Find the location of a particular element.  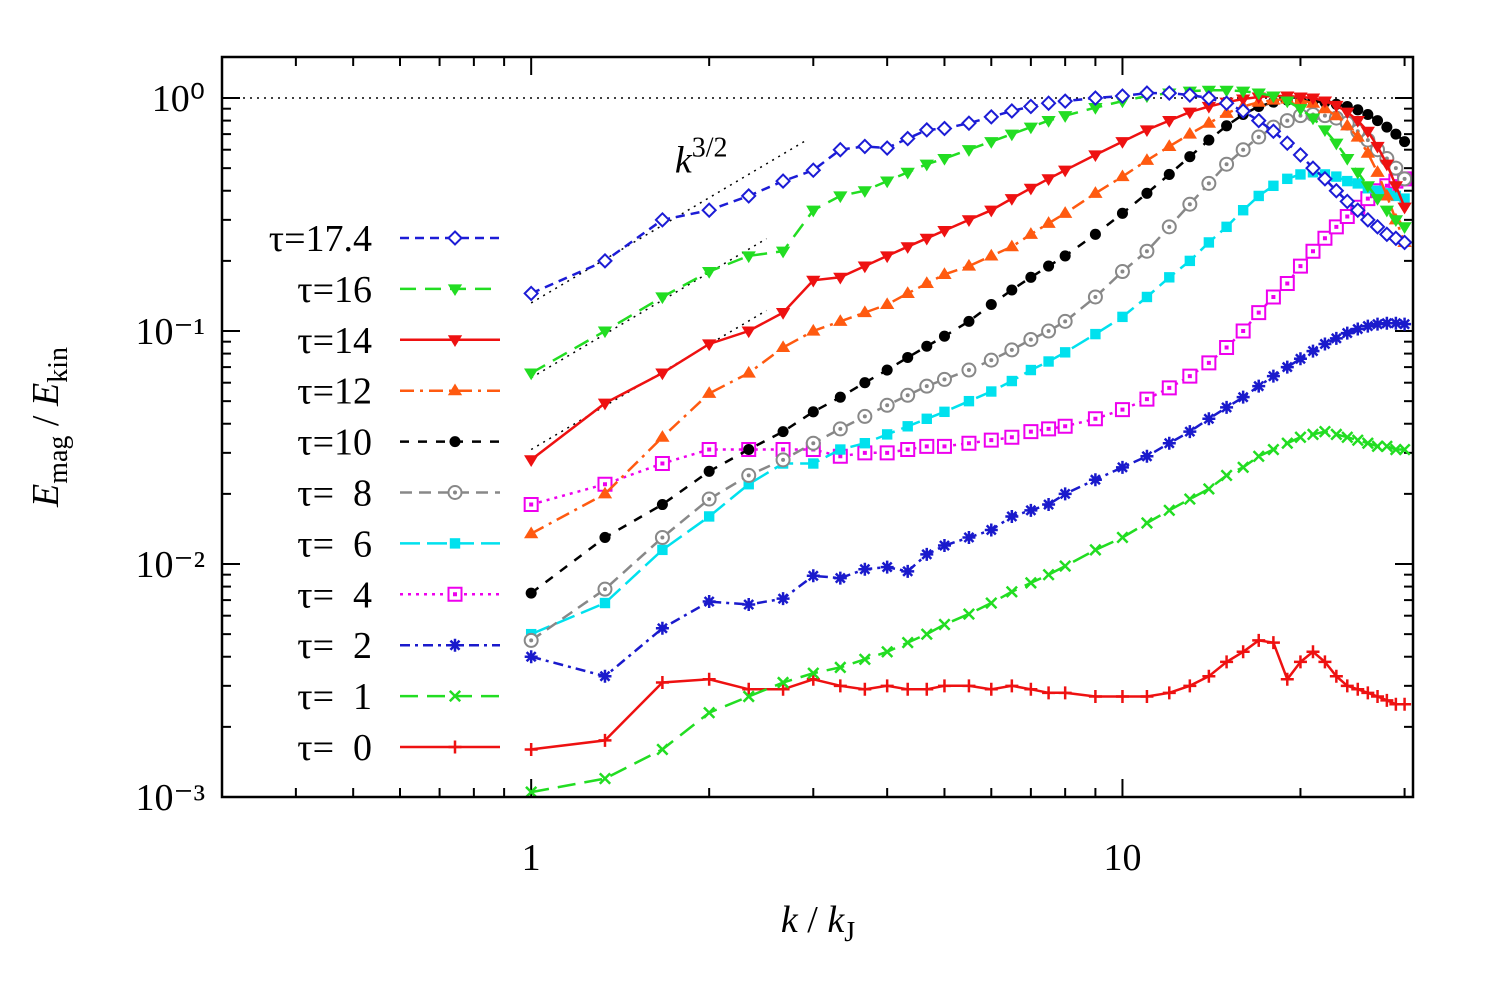

x-tick-label: 1 is located at coordinates (531, 858).